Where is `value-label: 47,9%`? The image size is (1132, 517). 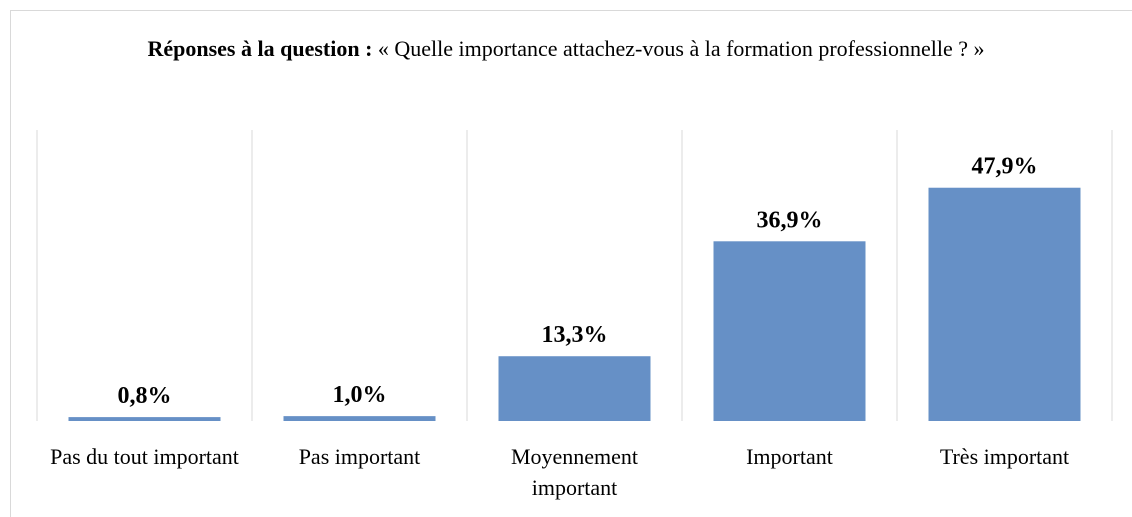
value-label: 47,9% is located at coordinates (1005, 167).